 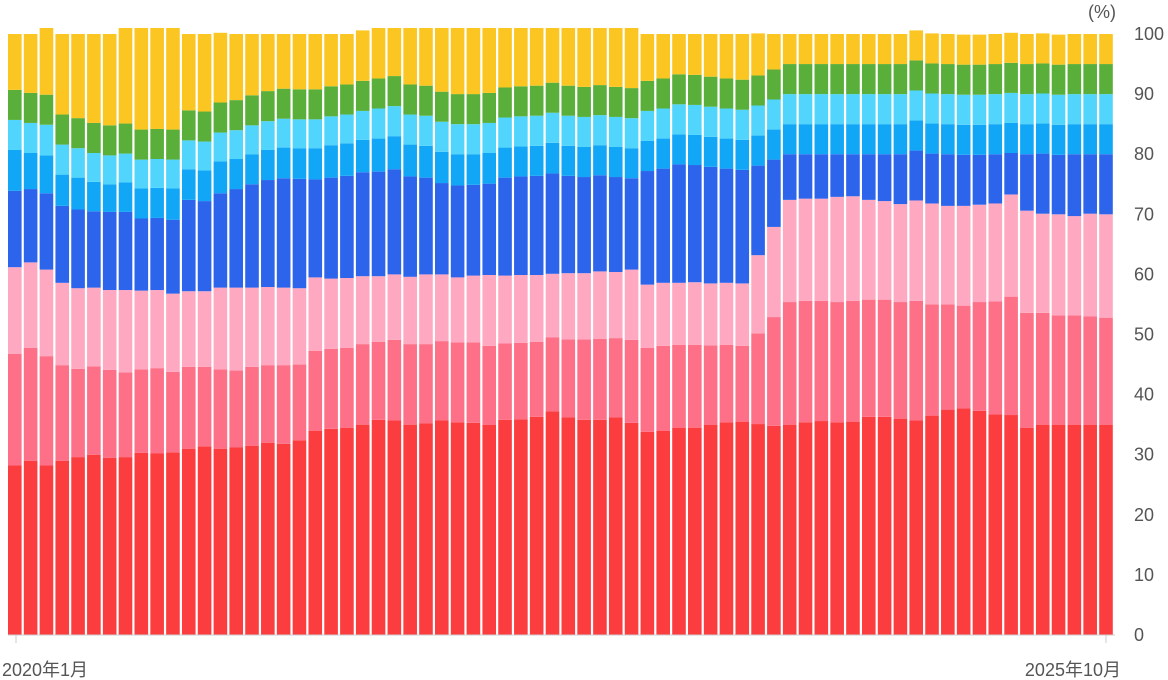 I want to click on y-tick-label: 0, so click(x=1139, y=635).